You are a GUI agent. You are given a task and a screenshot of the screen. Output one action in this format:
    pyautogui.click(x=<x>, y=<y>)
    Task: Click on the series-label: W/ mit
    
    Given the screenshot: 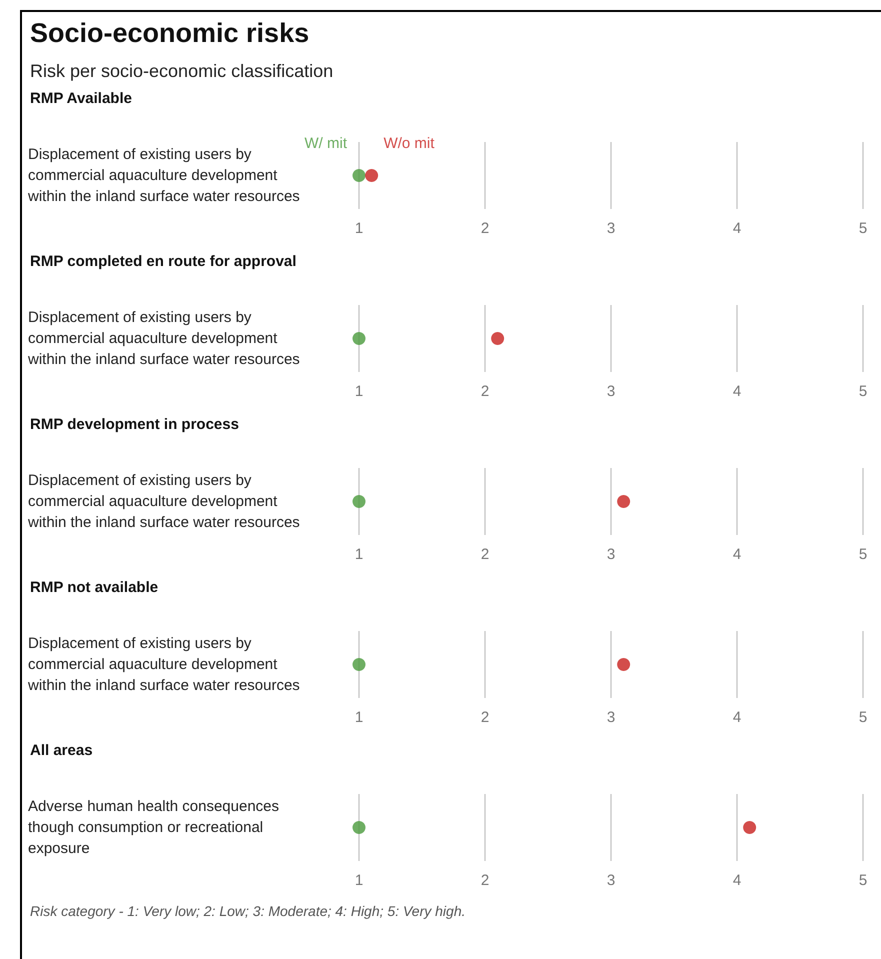 What is the action you would take?
    pyautogui.click(x=326, y=143)
    